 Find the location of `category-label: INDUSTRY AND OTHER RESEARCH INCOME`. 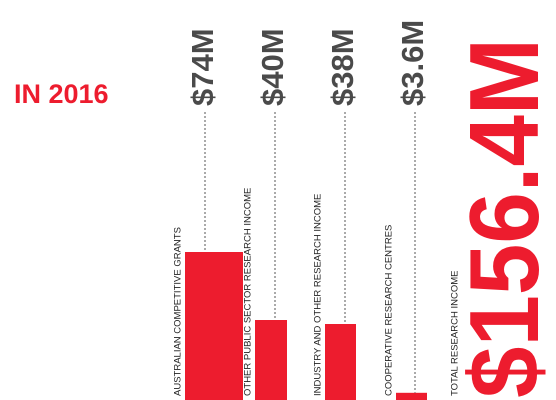

category-label: INDUSTRY AND OTHER RESEARCH INCOME is located at coordinates (318, 295).